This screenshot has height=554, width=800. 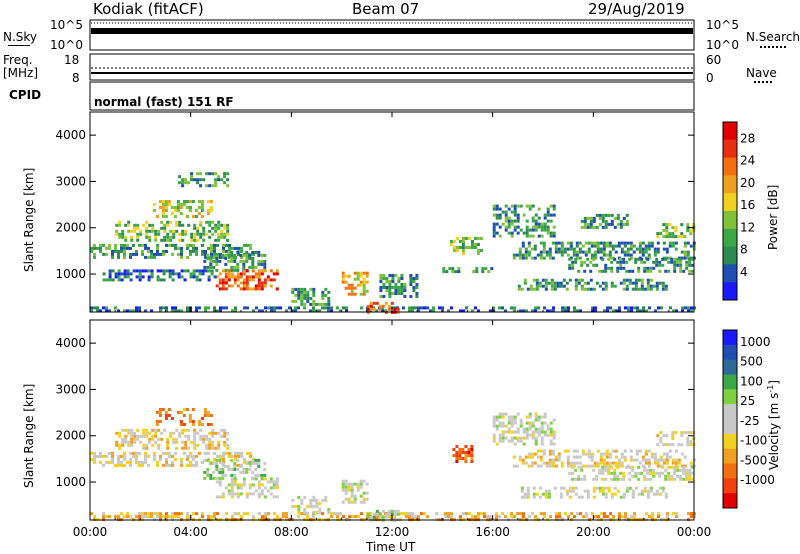 What do you see at coordinates (18, 60) in the screenshot?
I see `freq-label: Freq.` at bounding box center [18, 60].